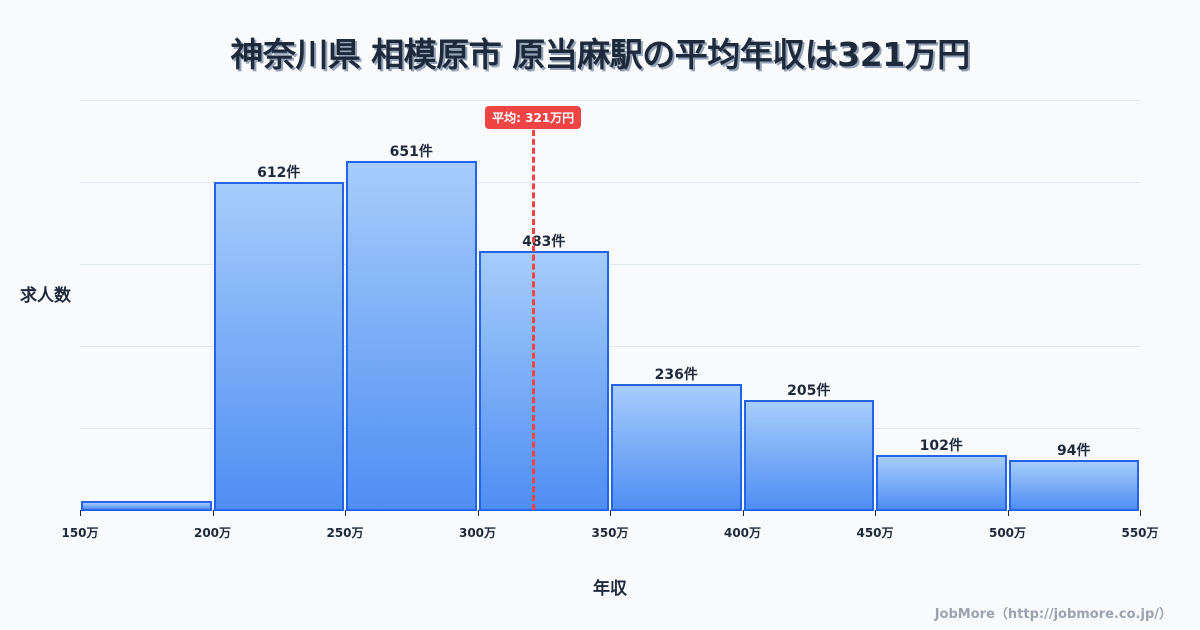 This screenshot has width=1200, height=630. I want to click on x-tick-label: 200万, so click(212, 533).